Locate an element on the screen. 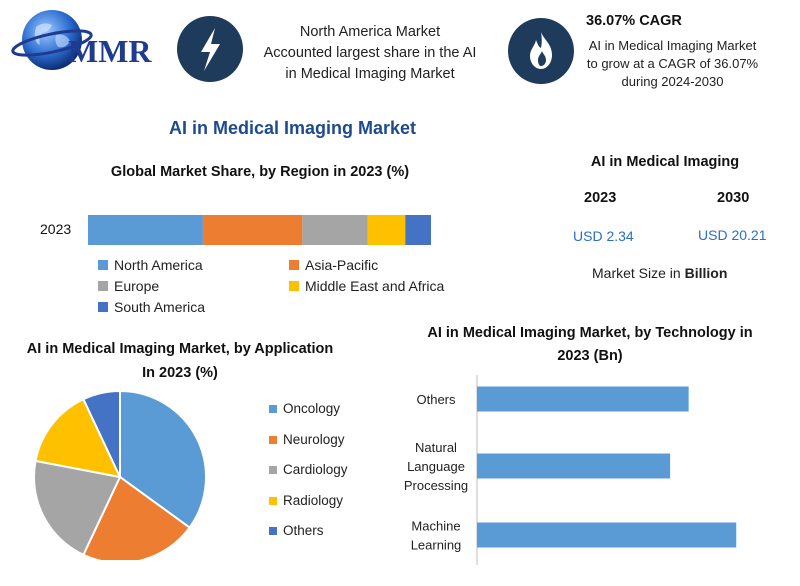  legend-label: Neurology is located at coordinates (314, 439).